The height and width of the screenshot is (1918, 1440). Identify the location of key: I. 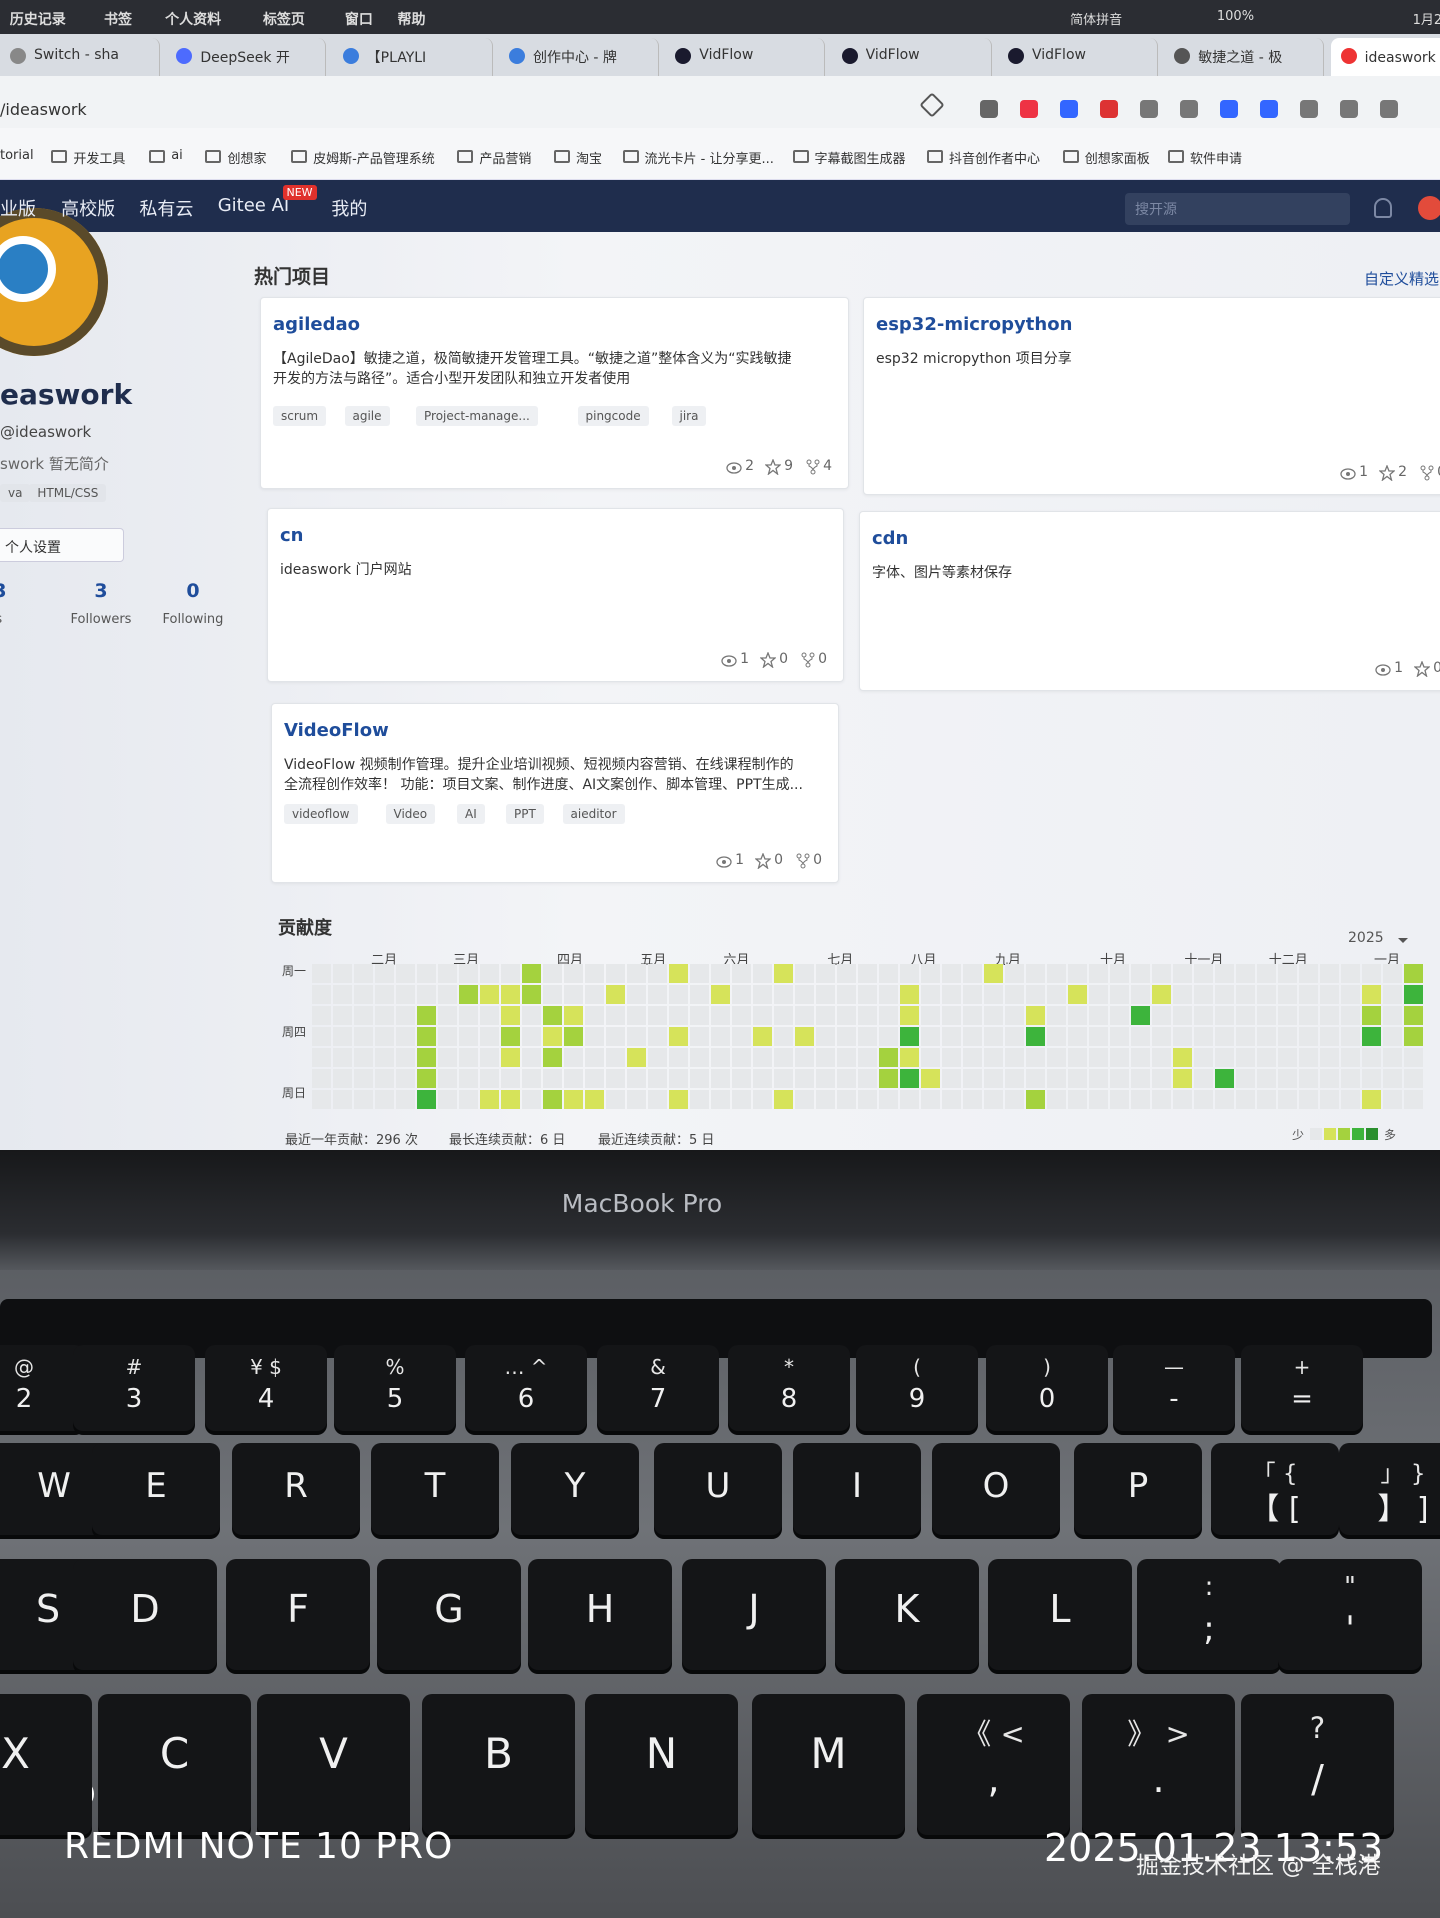
(857, 1489).